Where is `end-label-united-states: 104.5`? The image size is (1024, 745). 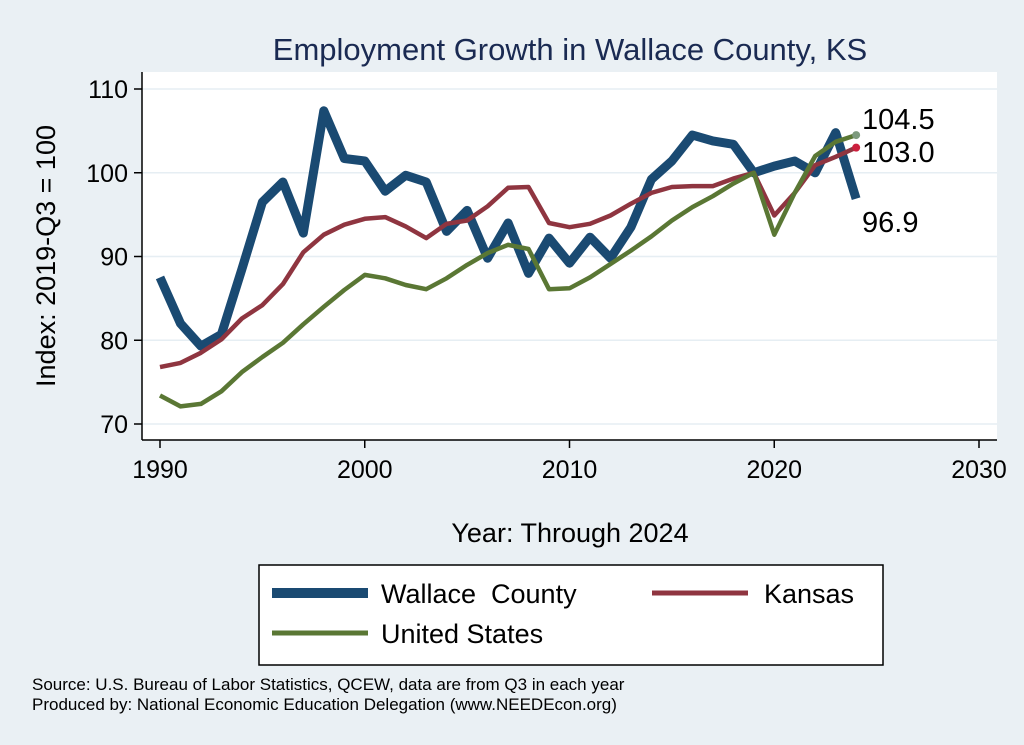
end-label-united-states: 104.5 is located at coordinates (898, 120).